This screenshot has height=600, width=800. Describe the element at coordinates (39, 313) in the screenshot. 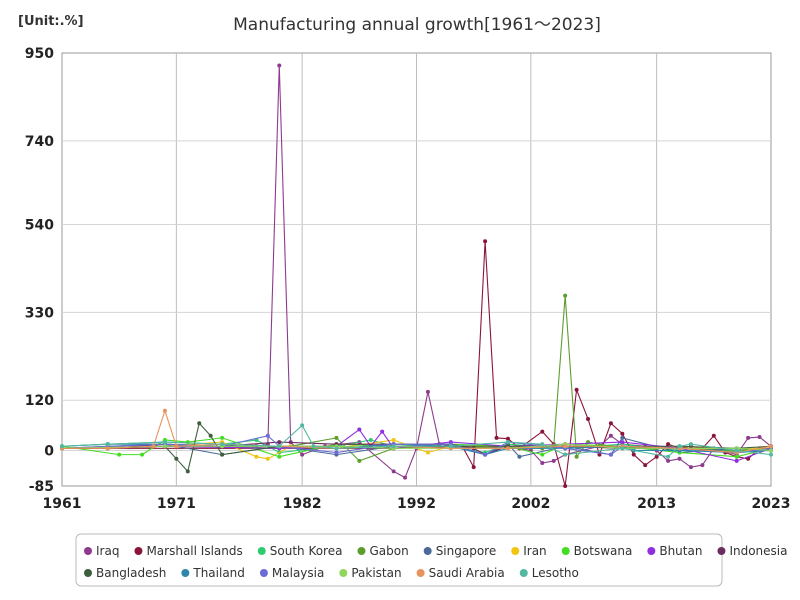

I see `y-tick-label: 330` at that location.